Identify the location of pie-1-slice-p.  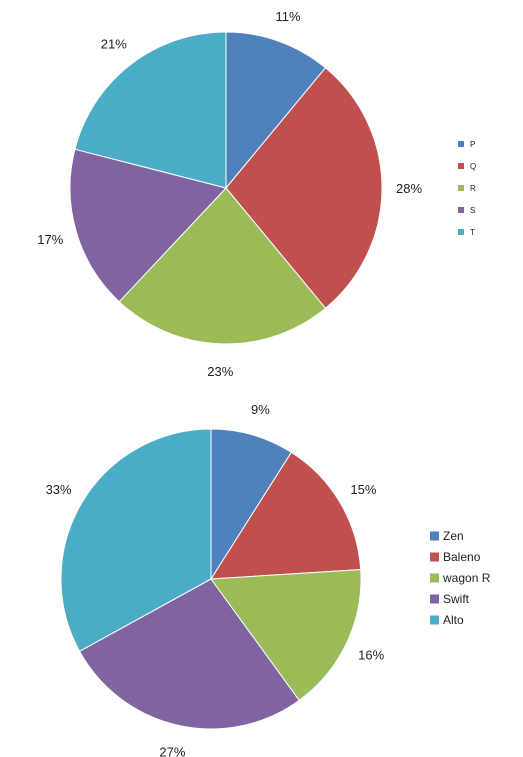
(276, 110).